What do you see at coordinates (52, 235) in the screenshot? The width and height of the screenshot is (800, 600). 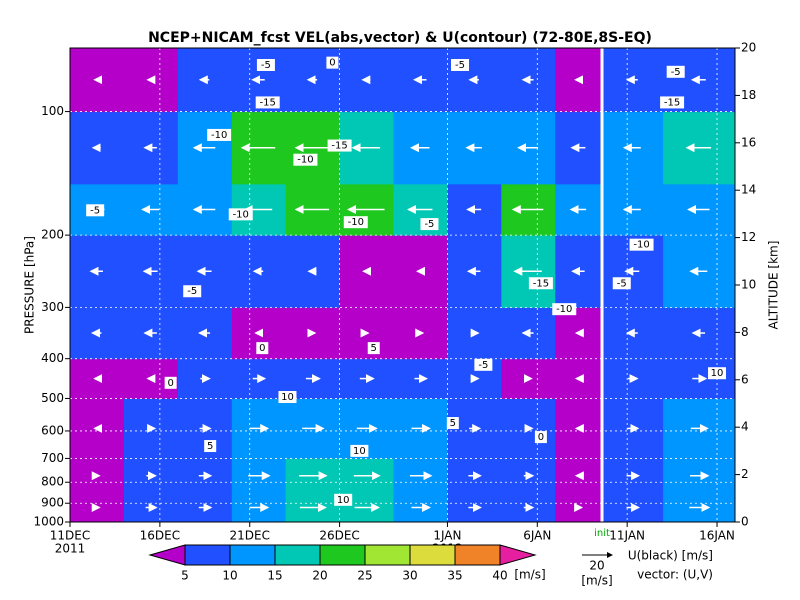 I see `y-tick-label: 200` at bounding box center [52, 235].